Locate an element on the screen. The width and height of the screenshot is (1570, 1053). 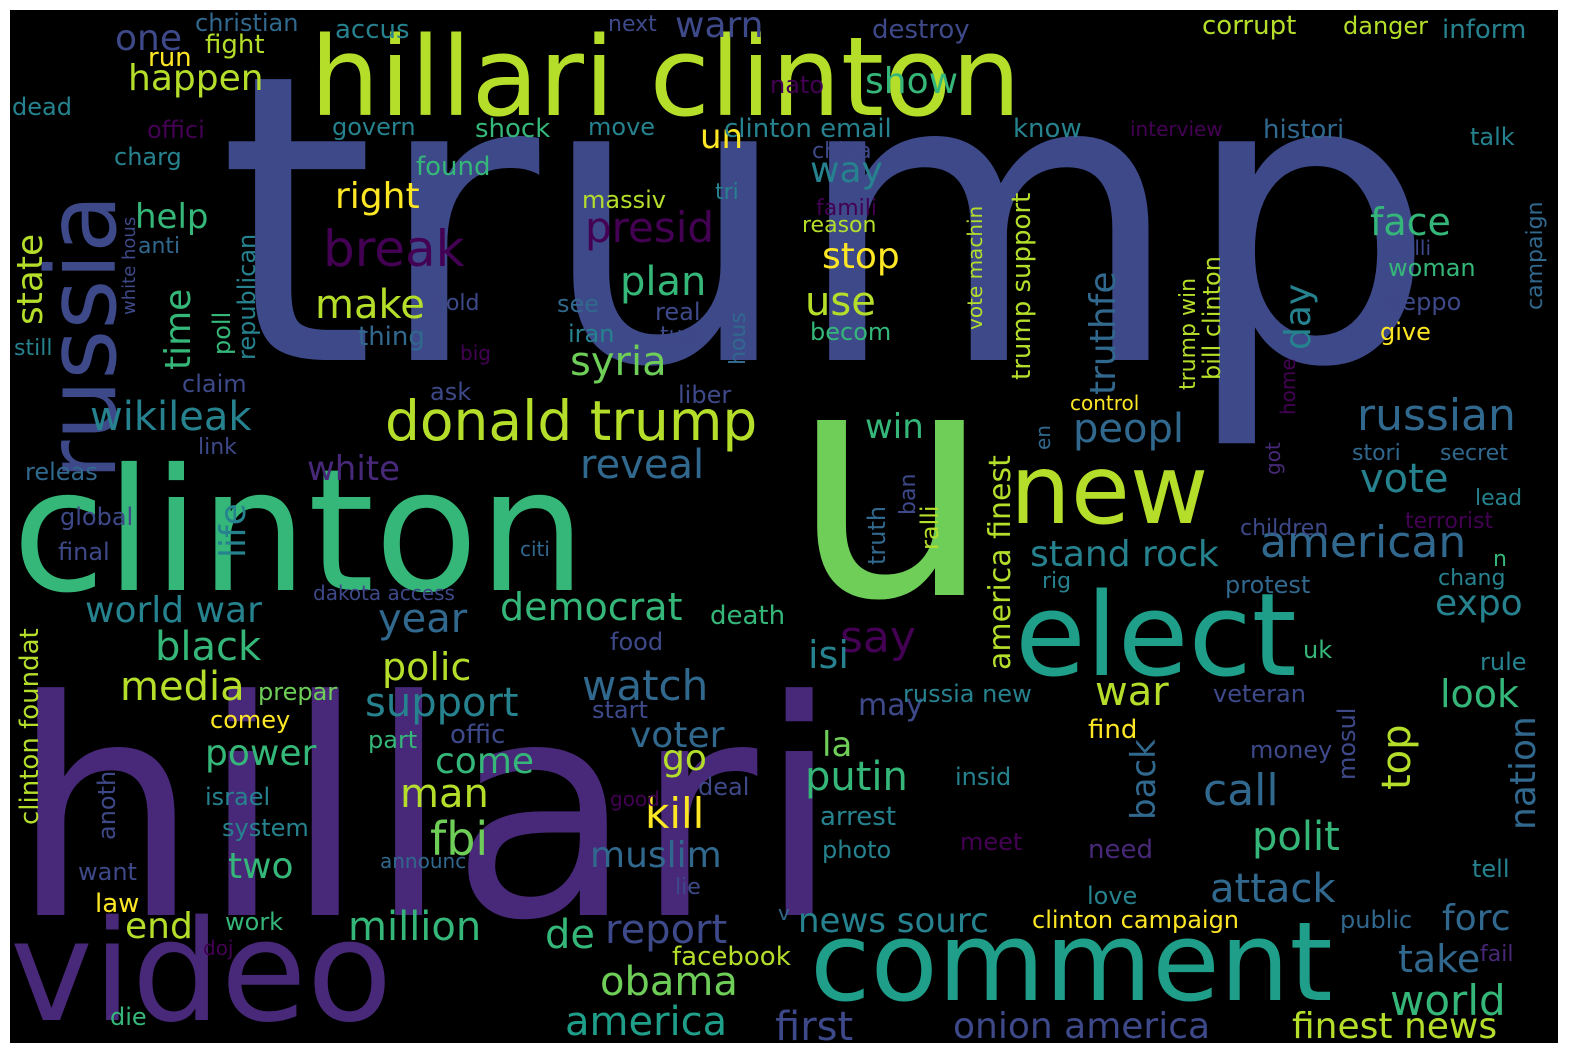
word-insid: insid is located at coordinates (983, 777).